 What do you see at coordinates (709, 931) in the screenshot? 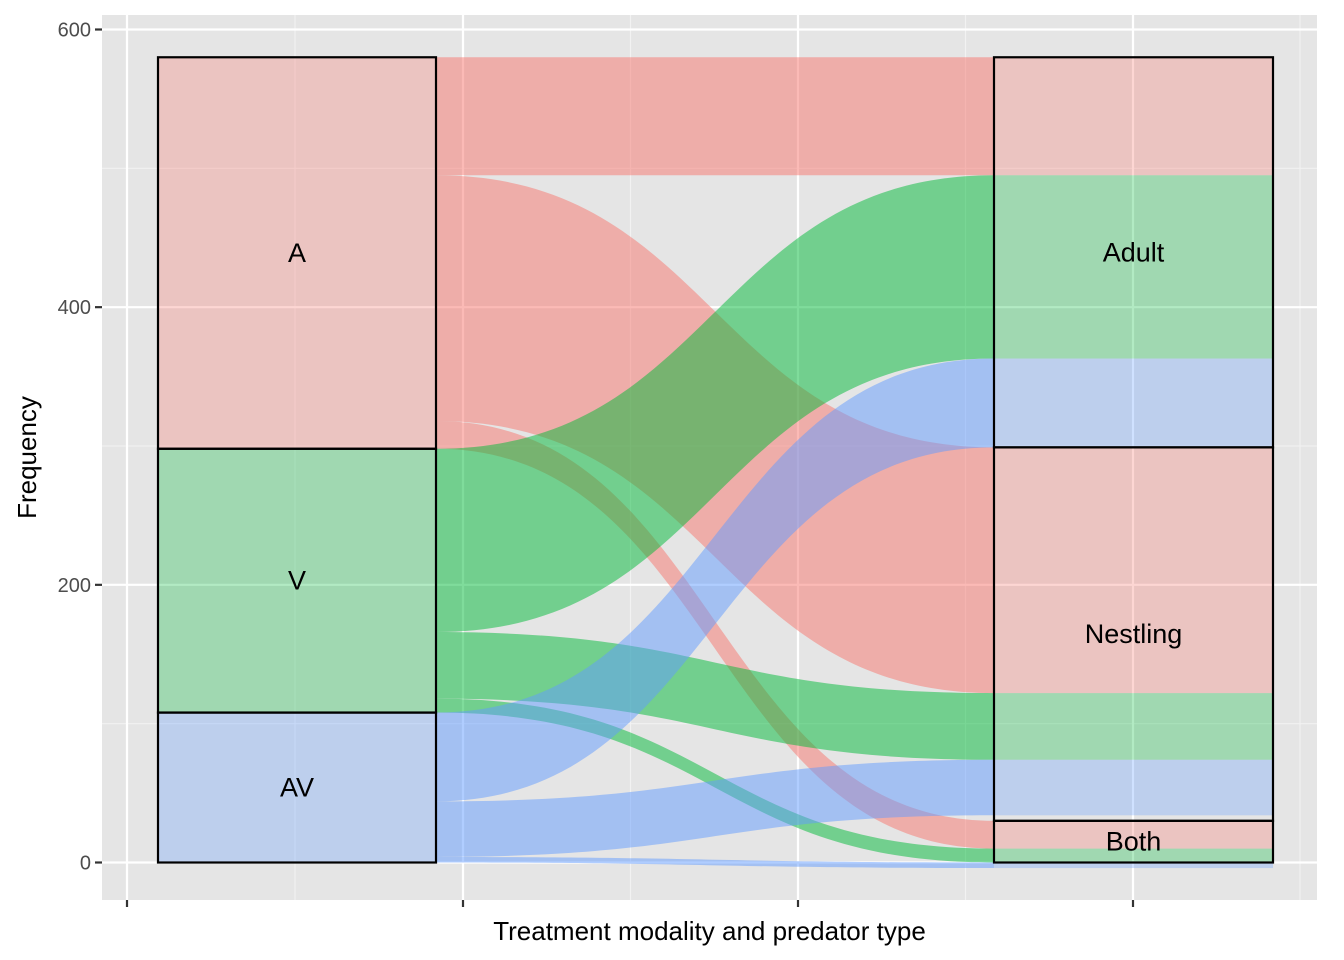
I see `x-axis-title: Treatment modality and predator type` at bounding box center [709, 931].